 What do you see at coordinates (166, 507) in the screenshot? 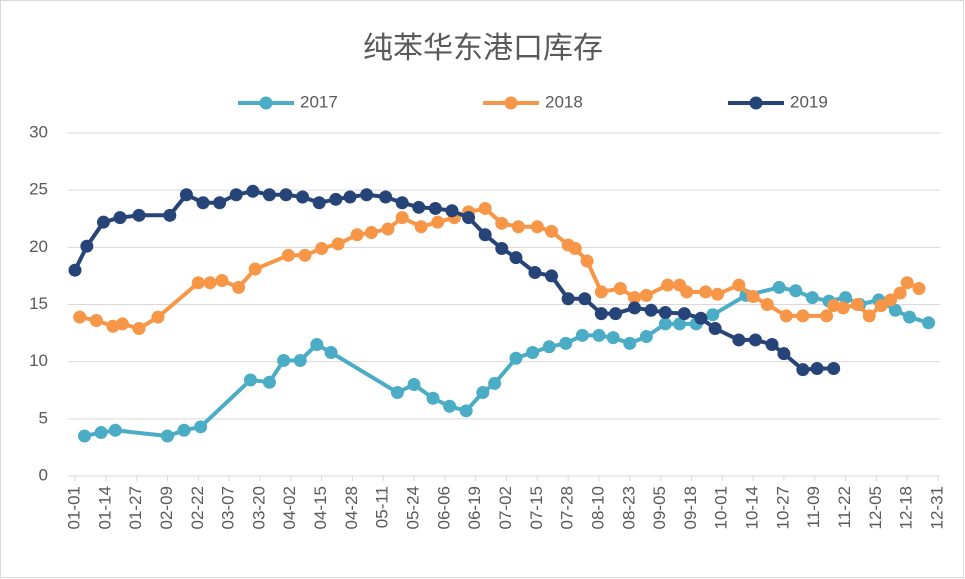
I see `x-tick-label: 02-09` at bounding box center [166, 507].